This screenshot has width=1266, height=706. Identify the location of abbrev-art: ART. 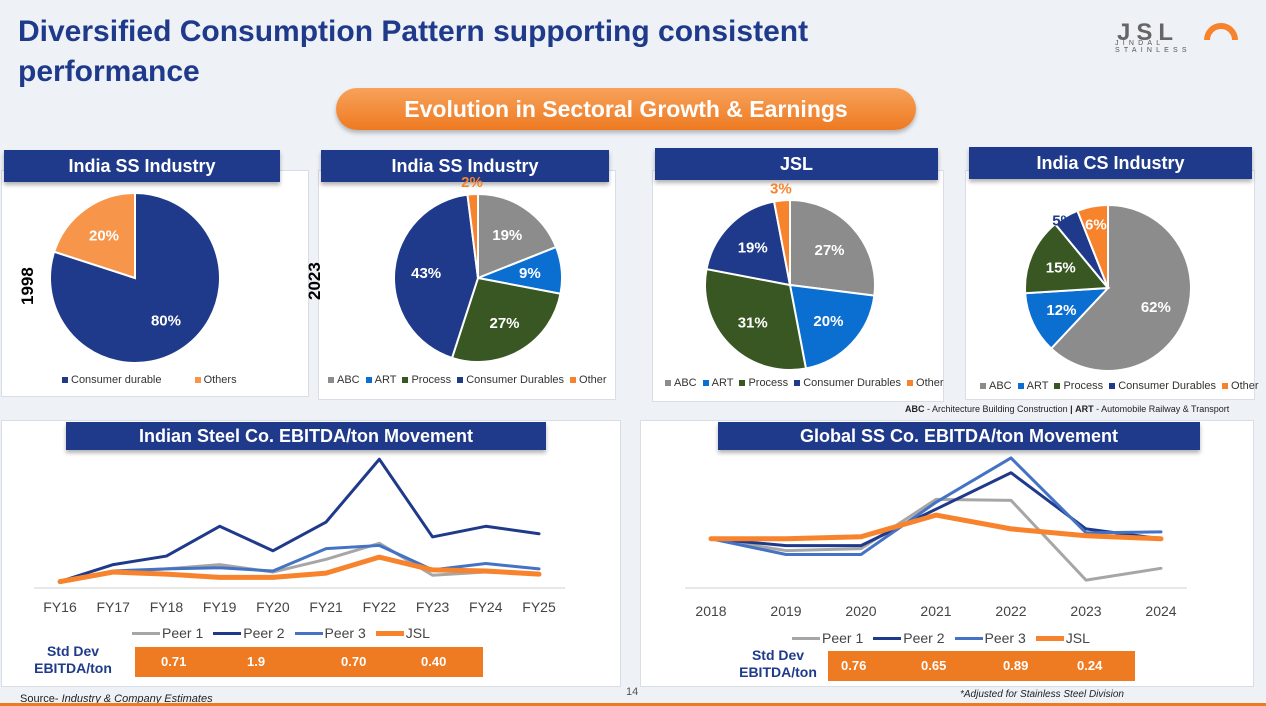
(1084, 409).